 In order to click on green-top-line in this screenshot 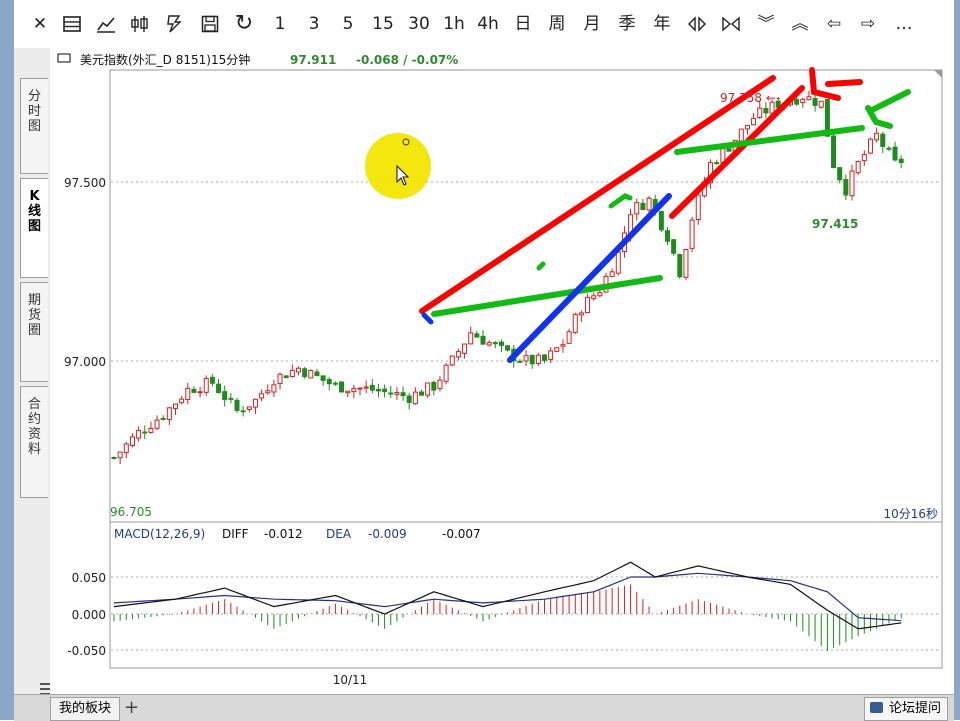, I will do `click(769, 140)`.